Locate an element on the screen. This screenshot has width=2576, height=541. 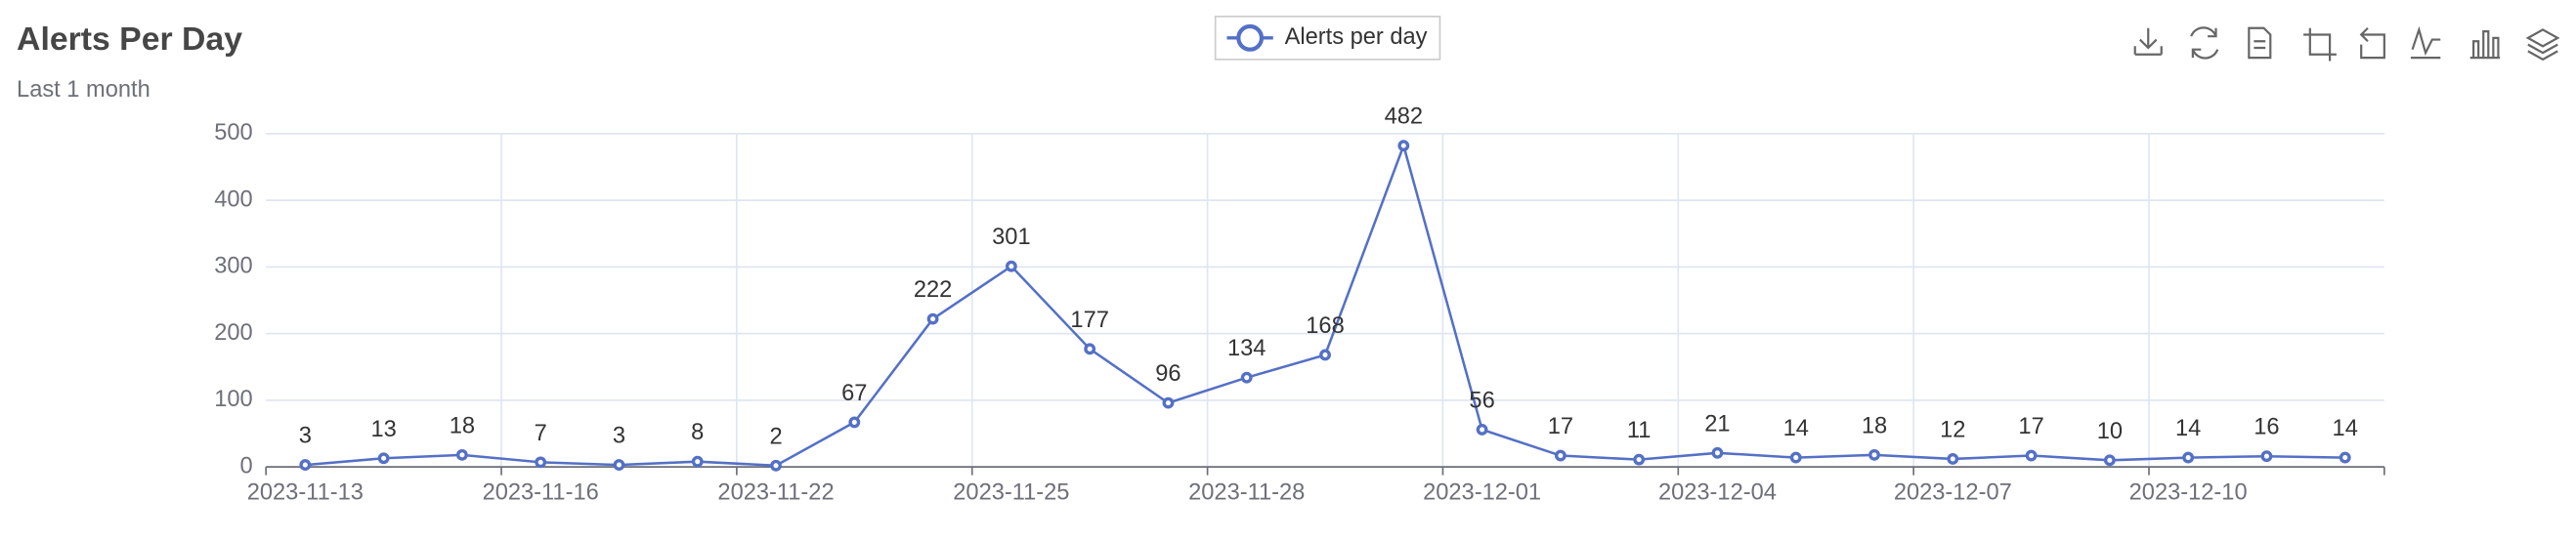
legend-box is located at coordinates (1327, 38).